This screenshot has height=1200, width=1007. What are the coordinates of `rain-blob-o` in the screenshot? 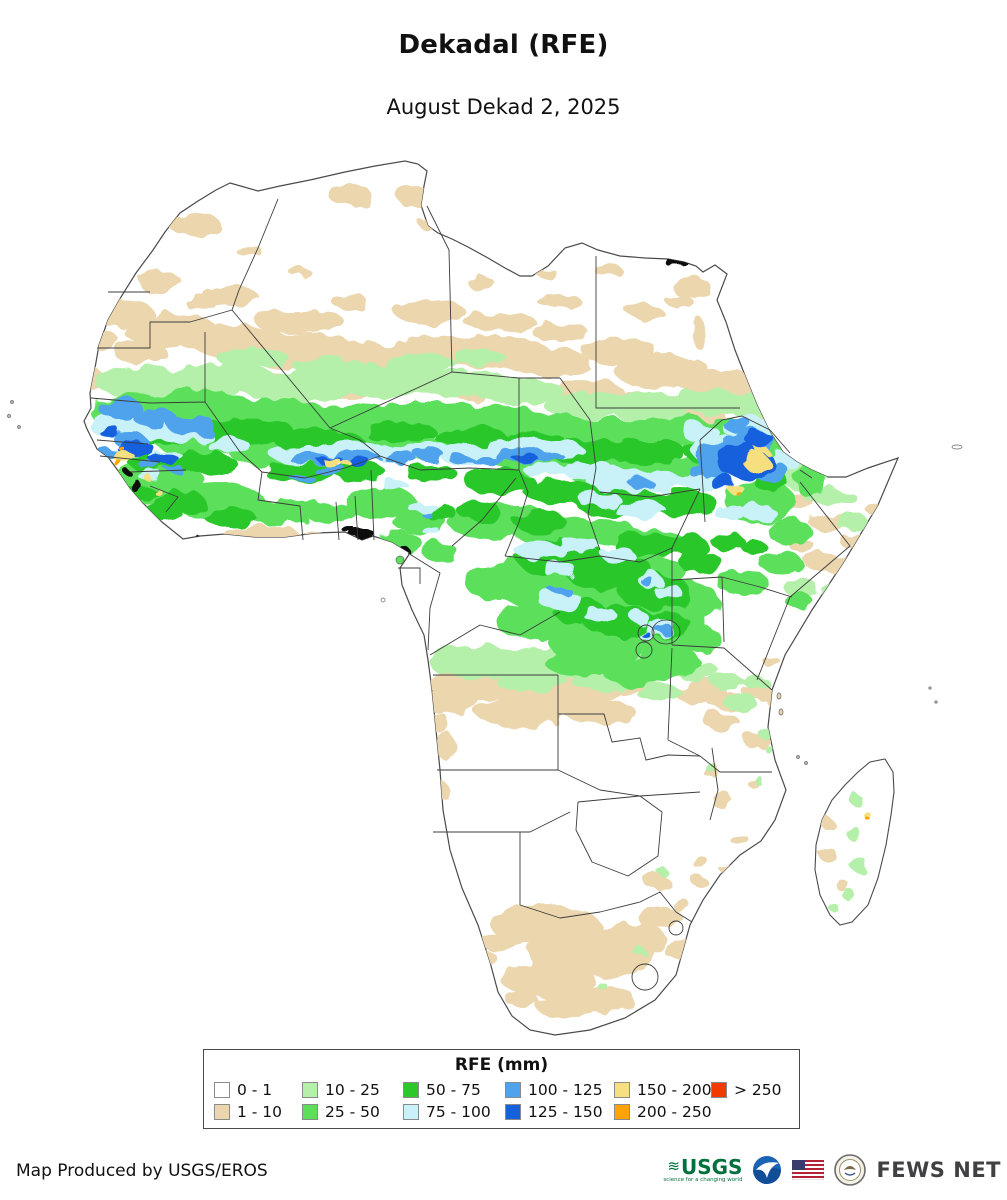 It's located at (117, 462).